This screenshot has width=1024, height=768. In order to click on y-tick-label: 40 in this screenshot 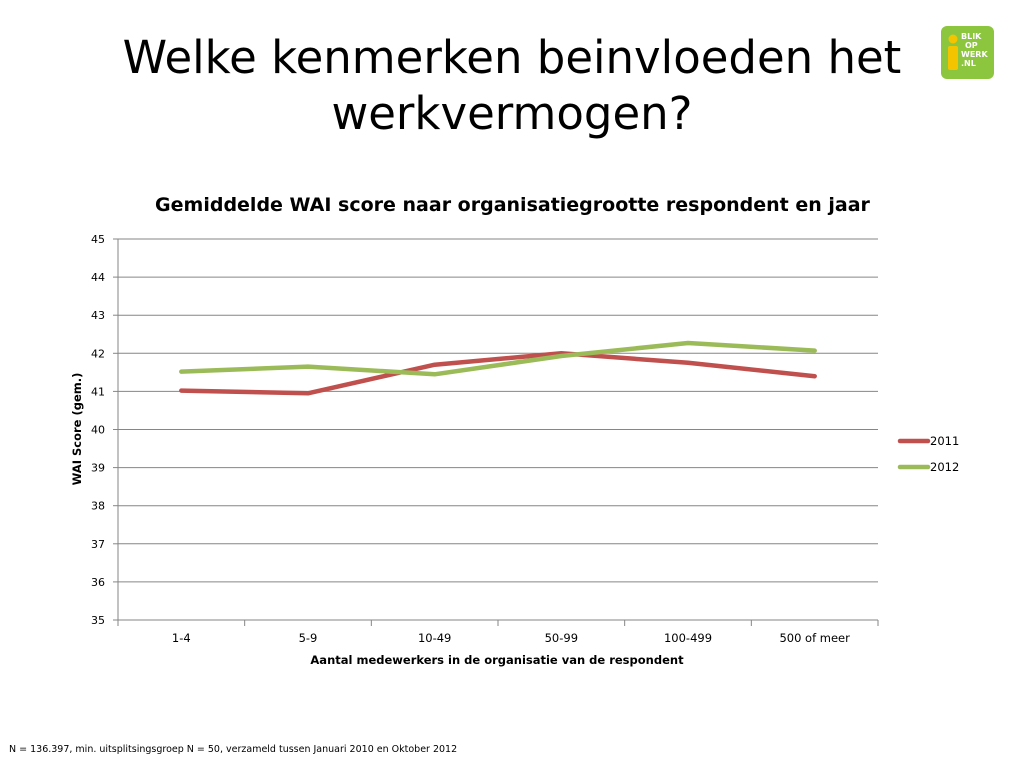, I will do `click(98, 430)`.